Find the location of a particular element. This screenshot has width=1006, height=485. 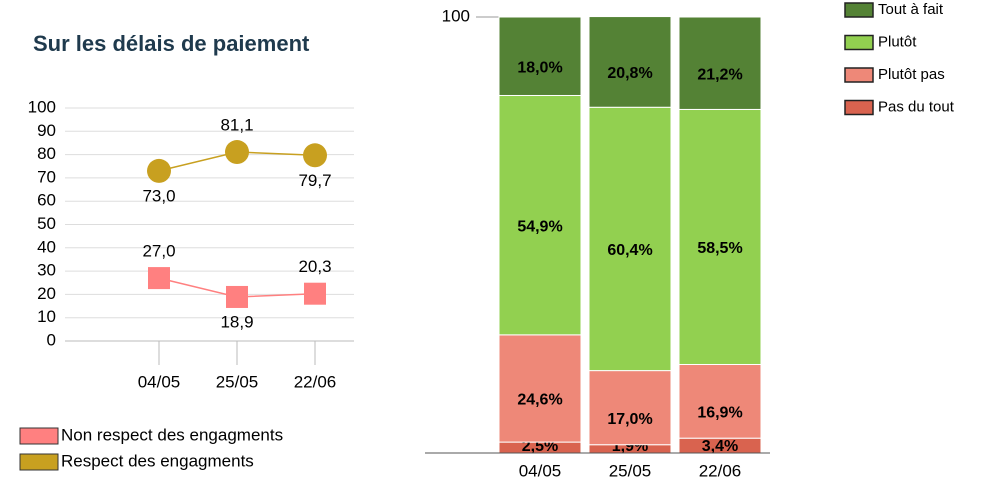

legend-label: Pas du tout is located at coordinates (916, 106).